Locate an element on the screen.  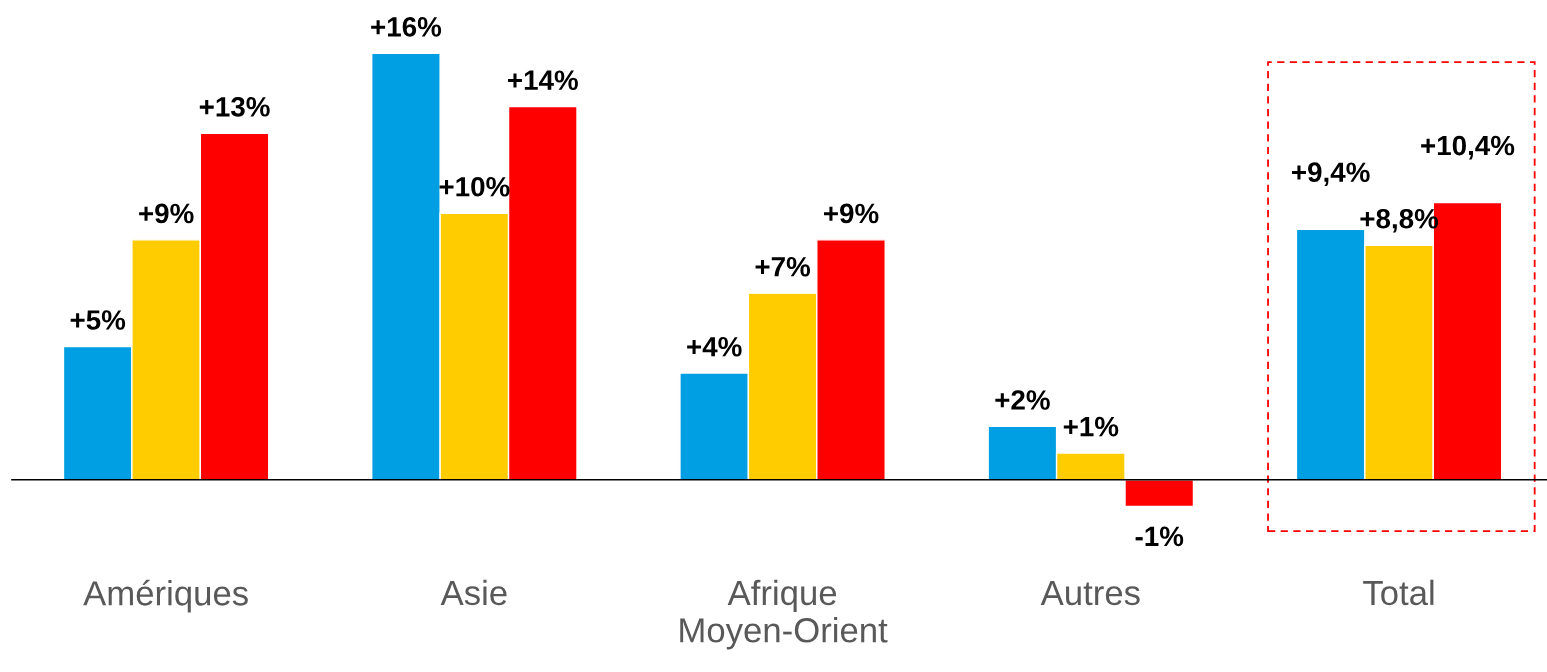
data-label: +5% is located at coordinates (98, 320).